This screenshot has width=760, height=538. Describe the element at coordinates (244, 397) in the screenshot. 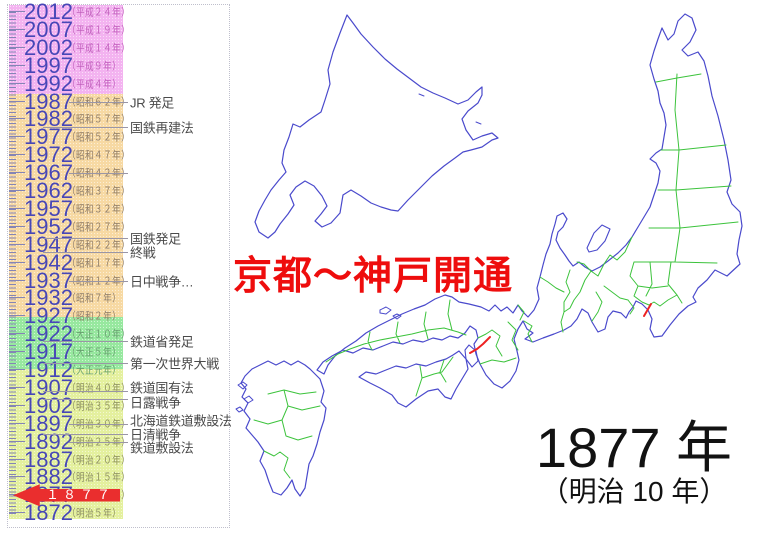

I see `goto-tsushima-islands` at that location.